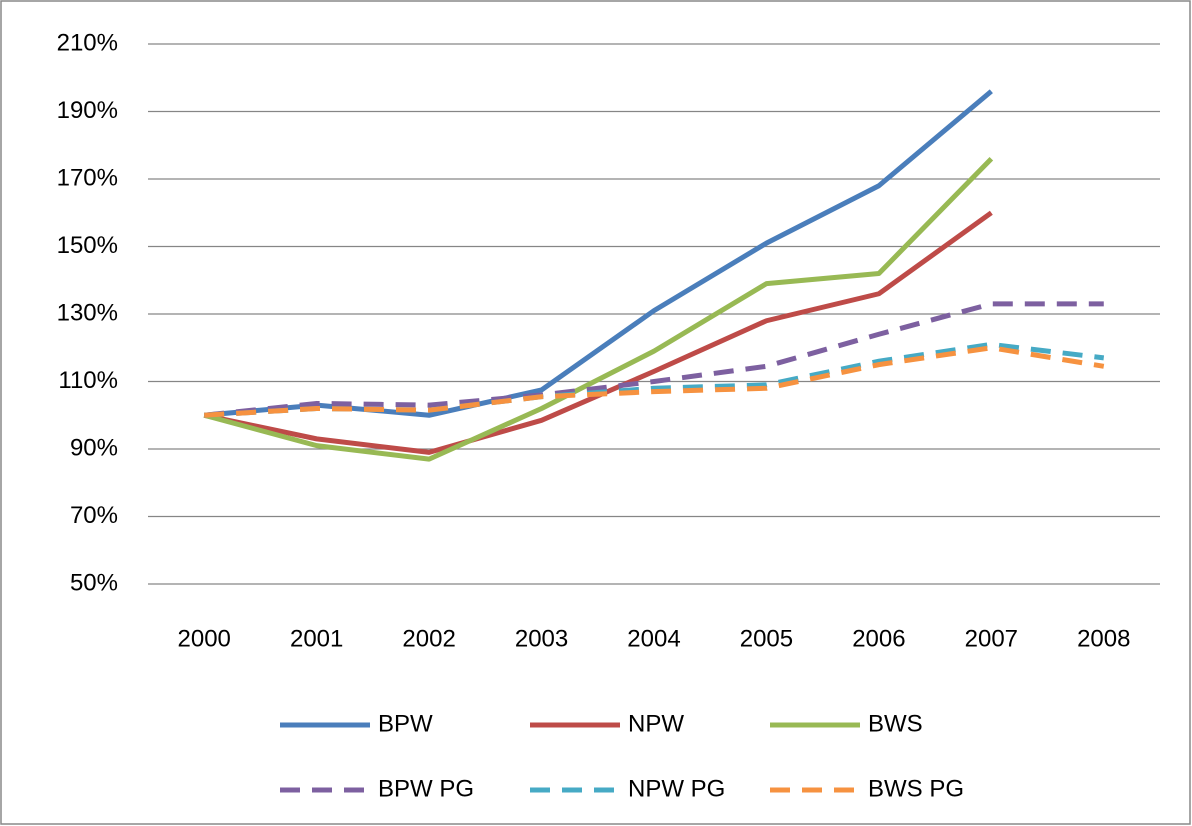 Image resolution: width=1192 pixels, height=826 pixels. What do you see at coordinates (1103, 638) in the screenshot?
I see `x-tick-label: 2008` at bounding box center [1103, 638].